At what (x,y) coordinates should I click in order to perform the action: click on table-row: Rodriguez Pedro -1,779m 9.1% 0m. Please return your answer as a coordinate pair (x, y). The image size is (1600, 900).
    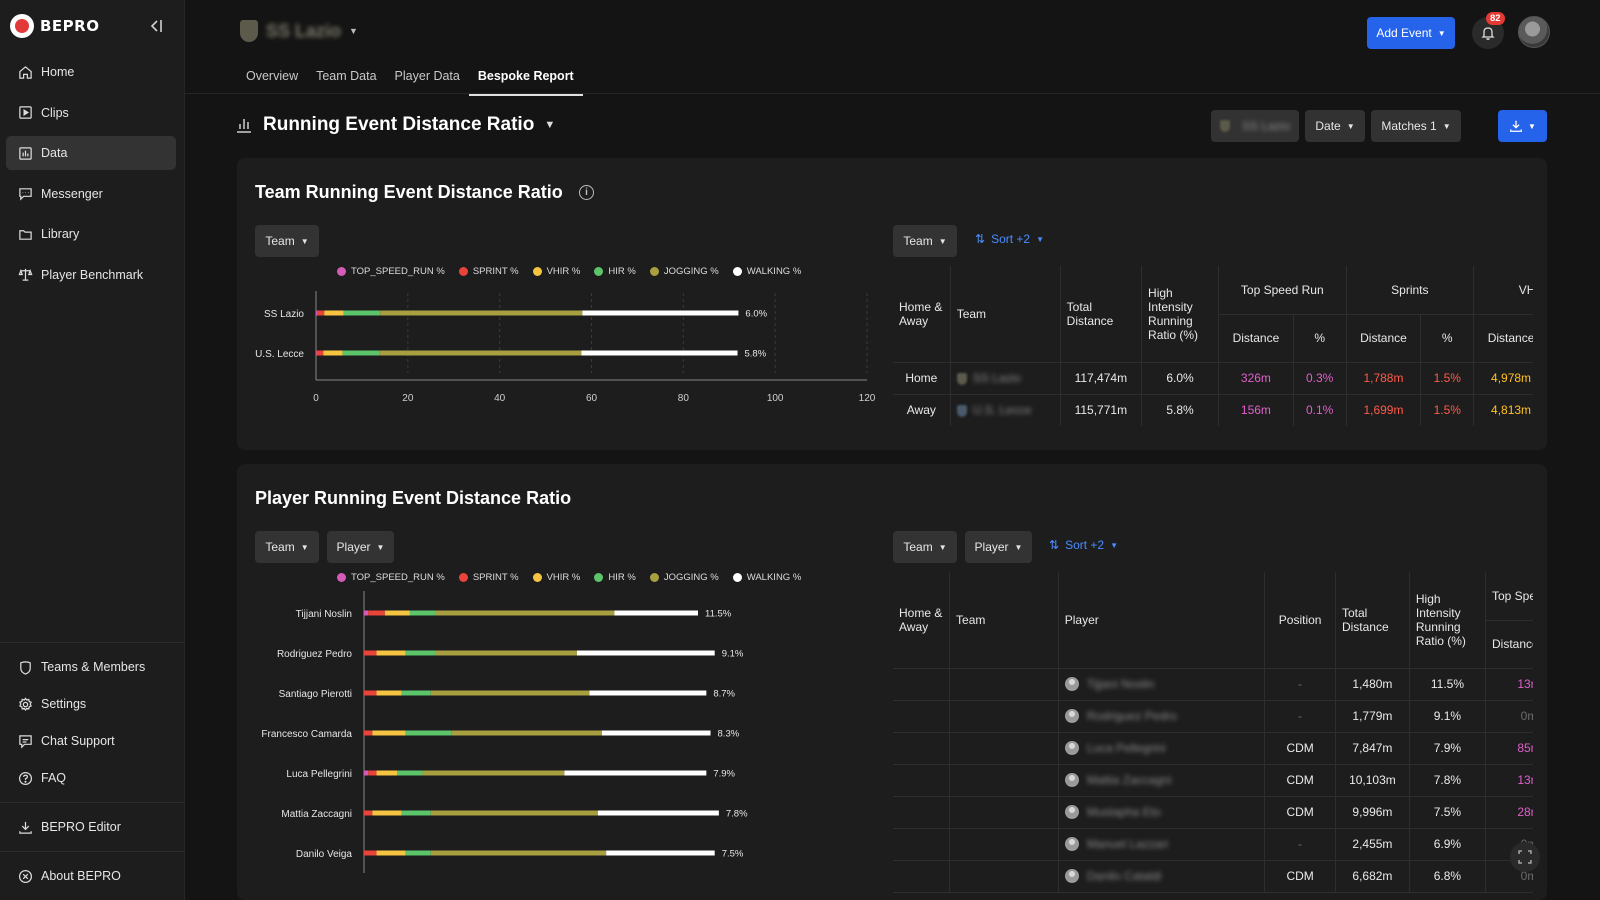
    Looking at the image, I should click on (1213, 716).